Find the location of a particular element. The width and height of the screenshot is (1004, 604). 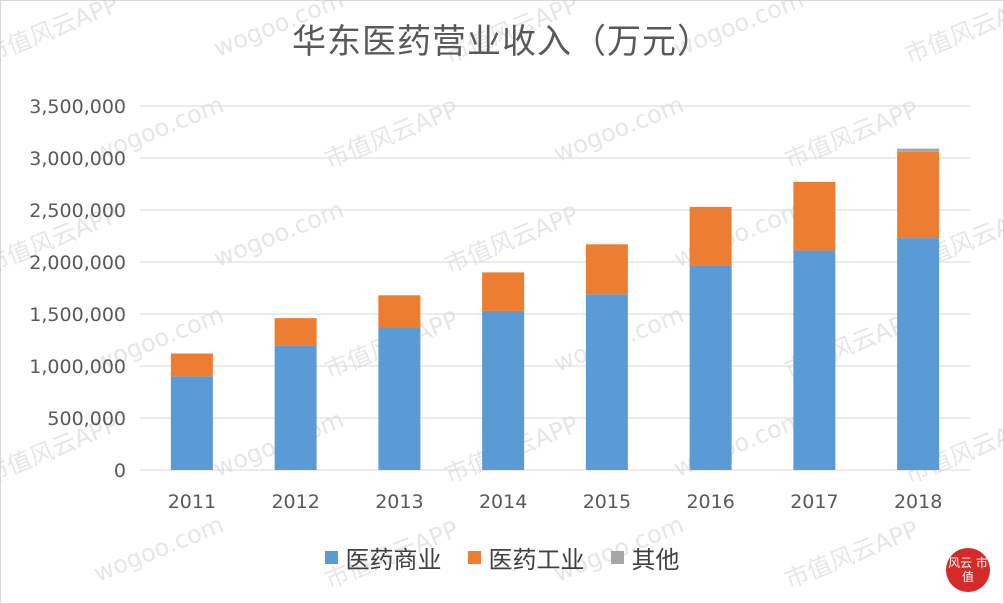

x-tick-label: 2016 is located at coordinates (710, 502).